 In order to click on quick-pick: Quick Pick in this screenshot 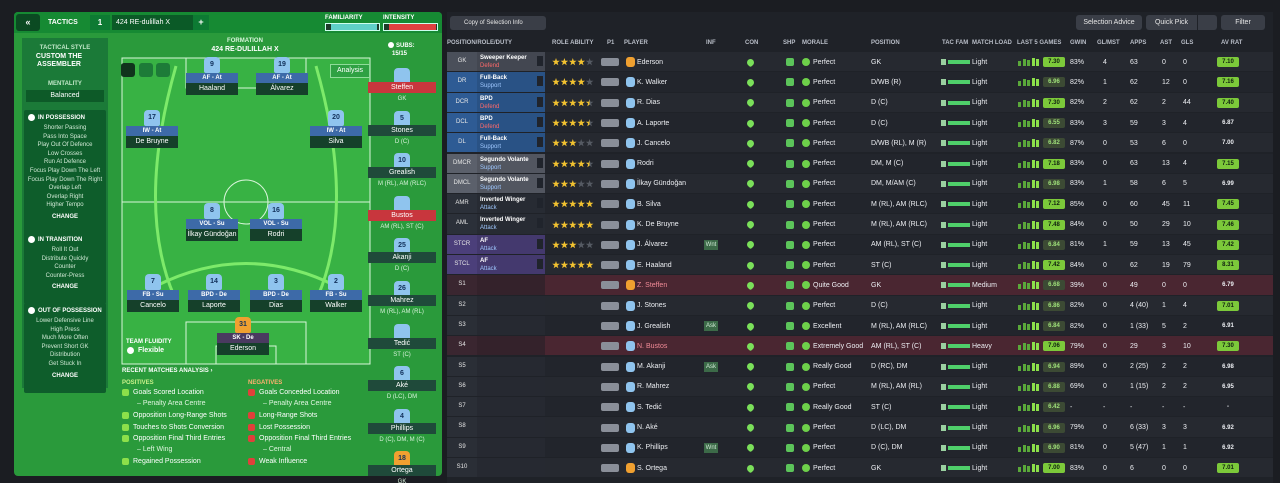, I will do `click(1171, 22)`.